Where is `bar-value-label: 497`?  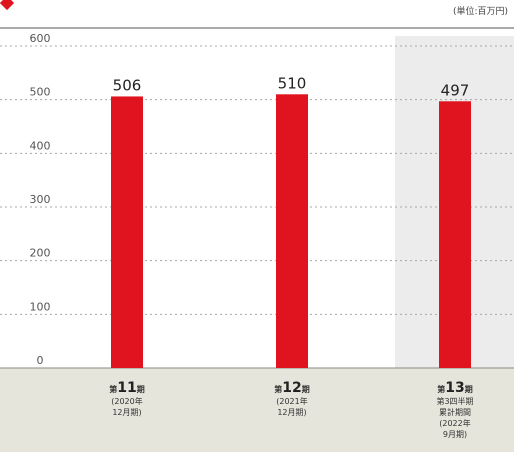
bar-value-label: 497 is located at coordinates (455, 90).